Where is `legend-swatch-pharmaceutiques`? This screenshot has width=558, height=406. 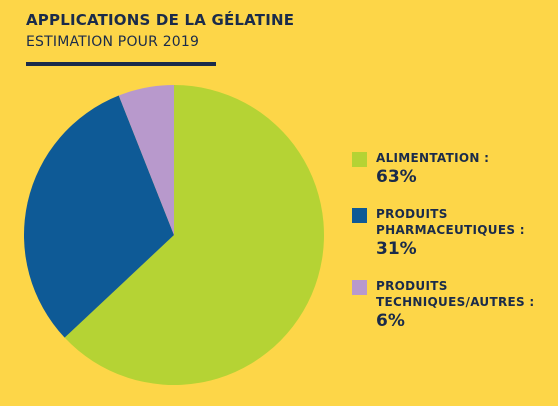
legend-swatch-pharmaceutiques is located at coordinates (359, 215).